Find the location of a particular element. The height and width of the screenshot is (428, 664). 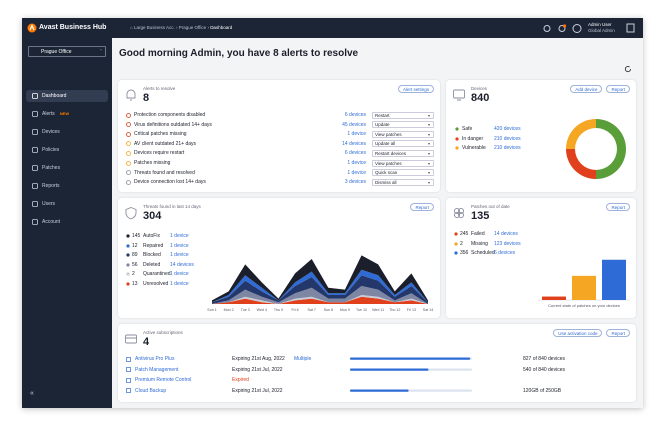

sub-extra: Multiple is located at coordinates (303, 359).